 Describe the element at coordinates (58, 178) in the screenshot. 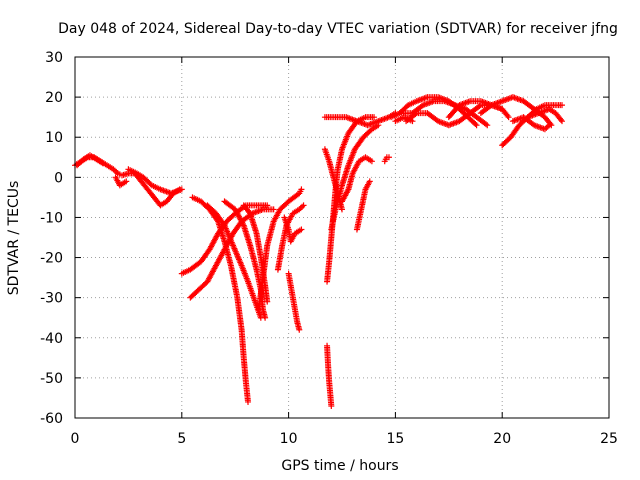

I see `y-tick-label: 0` at that location.